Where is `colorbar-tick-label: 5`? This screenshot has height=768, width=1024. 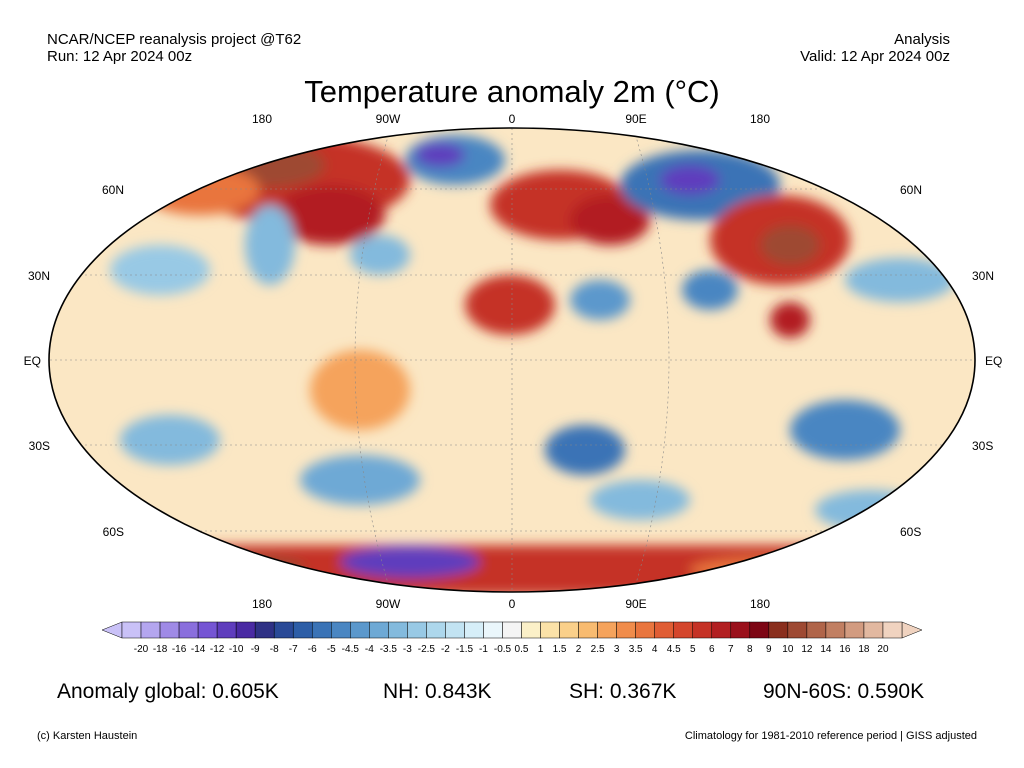
colorbar-tick-label: 5 is located at coordinates (693, 649).